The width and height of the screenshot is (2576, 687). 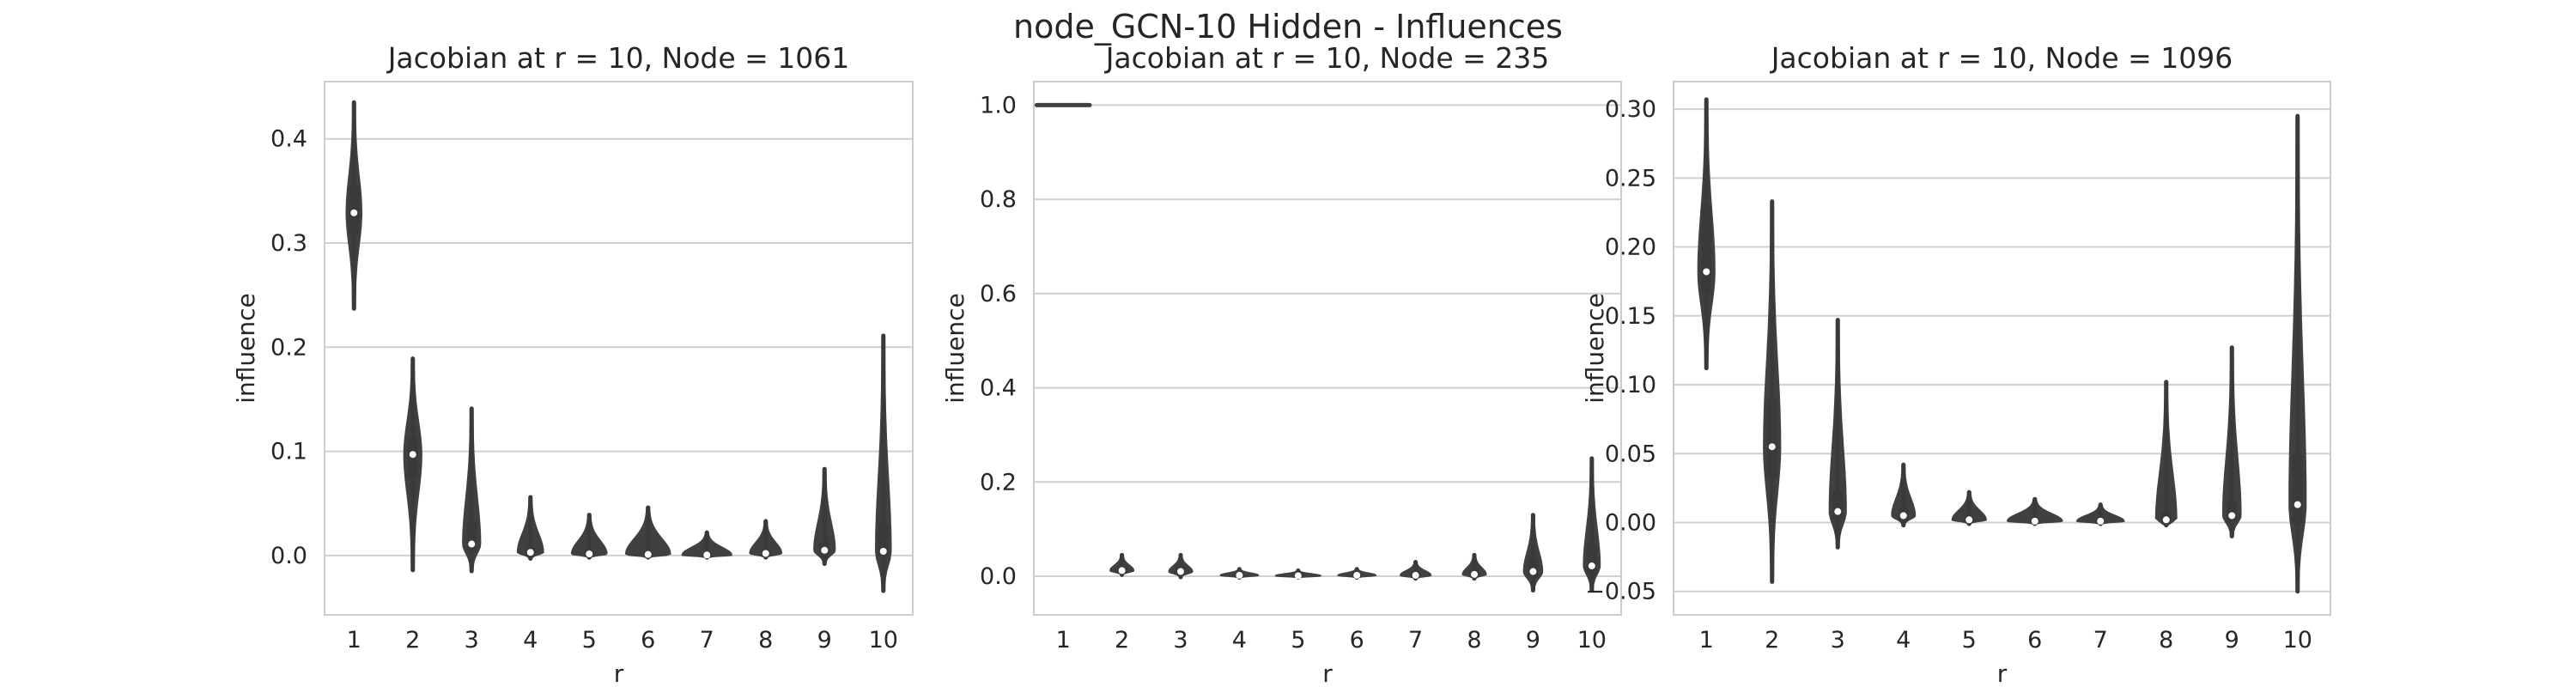 I want to click on chart-title: Jacobian at r = 10, Node = 235, so click(x=1327, y=58).